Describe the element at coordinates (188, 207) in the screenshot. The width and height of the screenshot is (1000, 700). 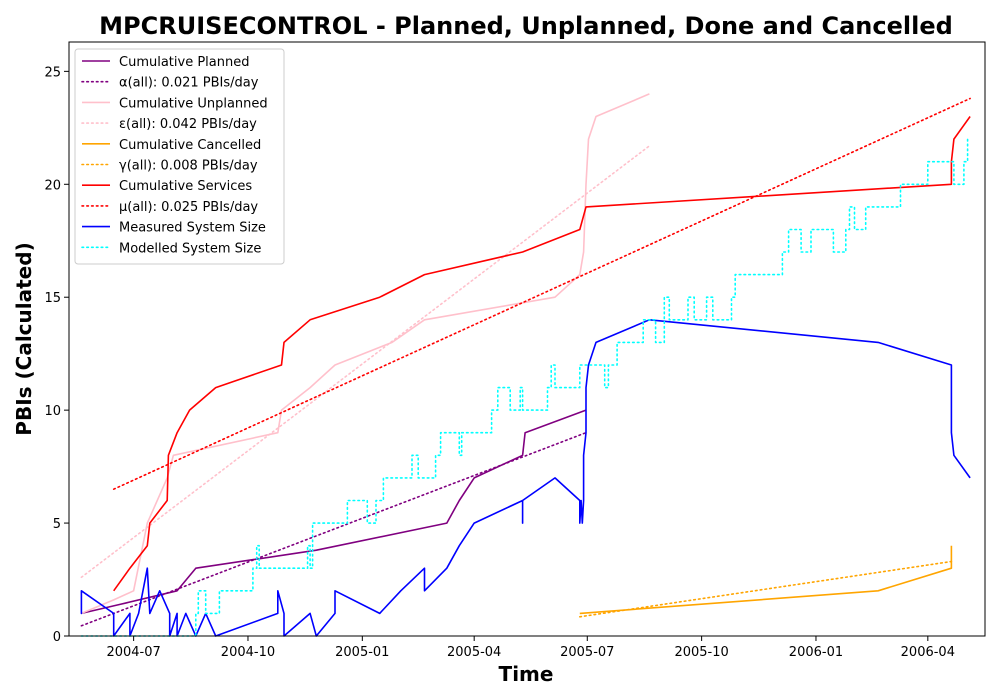
I see `legend-label-8: μ(all): 0.025 PBIs/day` at that location.